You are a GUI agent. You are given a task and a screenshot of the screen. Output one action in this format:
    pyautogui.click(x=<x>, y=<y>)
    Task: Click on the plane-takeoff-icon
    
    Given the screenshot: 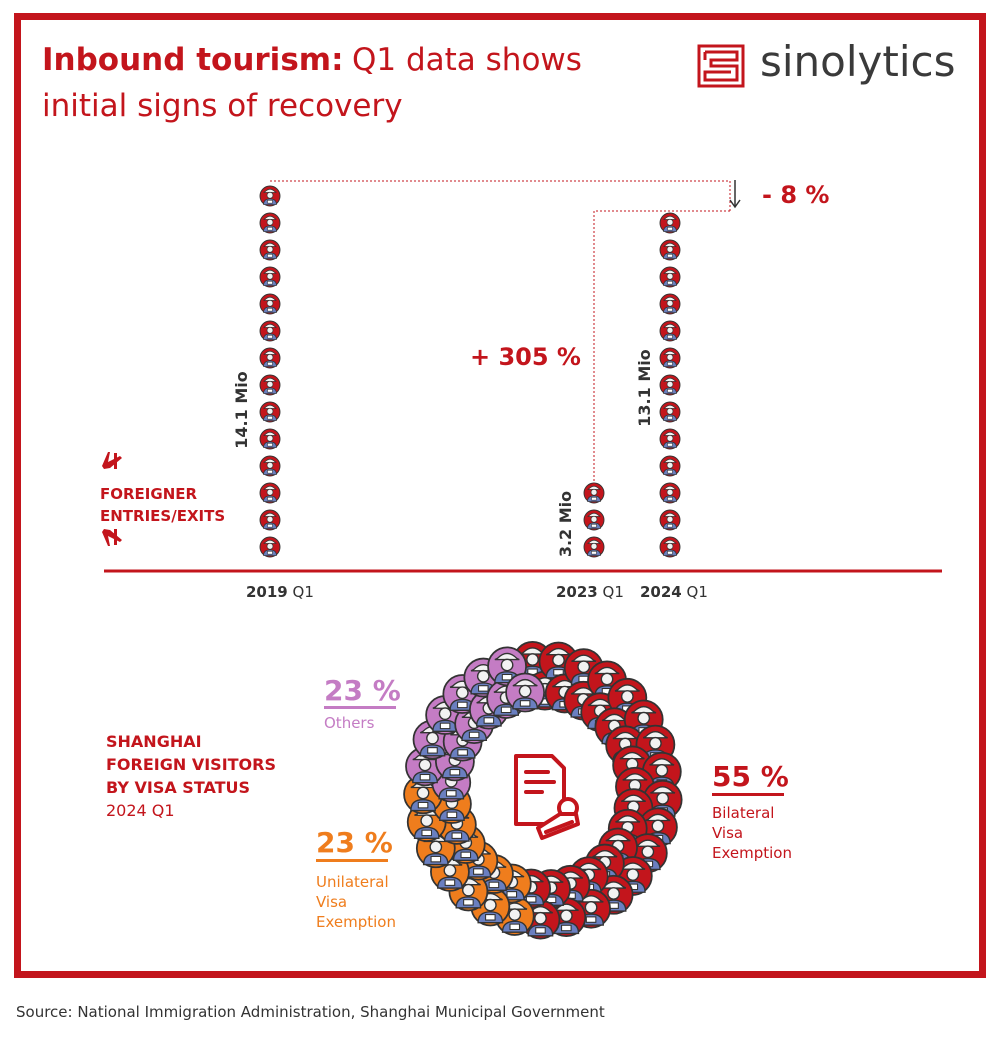 What is the action you would take?
    pyautogui.click(x=112, y=460)
    